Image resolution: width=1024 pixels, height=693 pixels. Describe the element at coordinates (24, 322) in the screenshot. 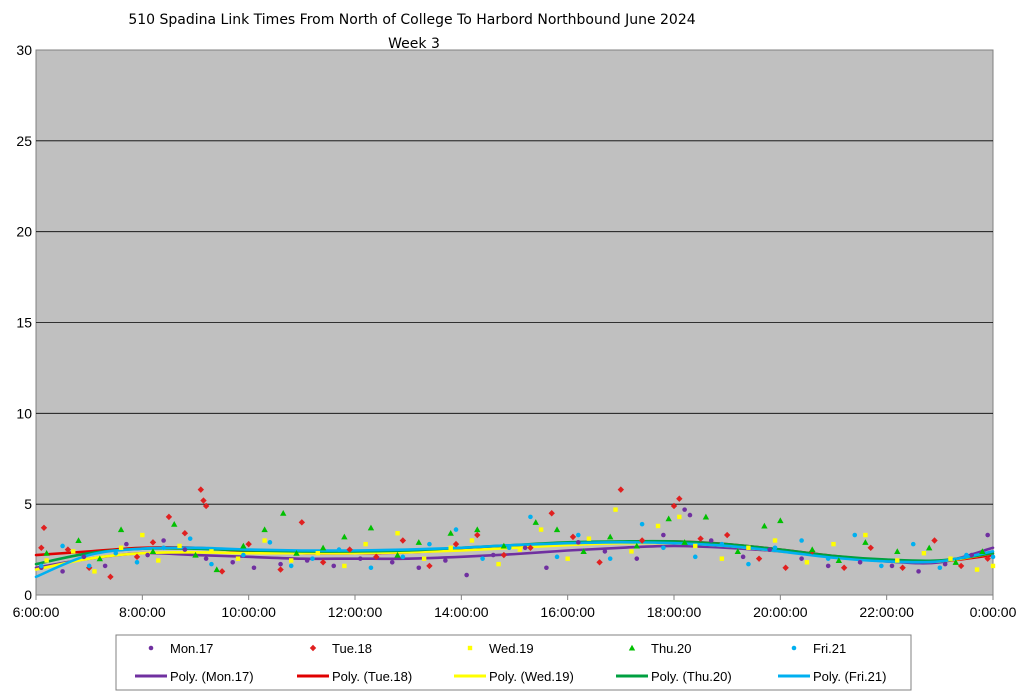

I see `y-axis-ticks: 0 5 10 15 20 25 30` at that location.